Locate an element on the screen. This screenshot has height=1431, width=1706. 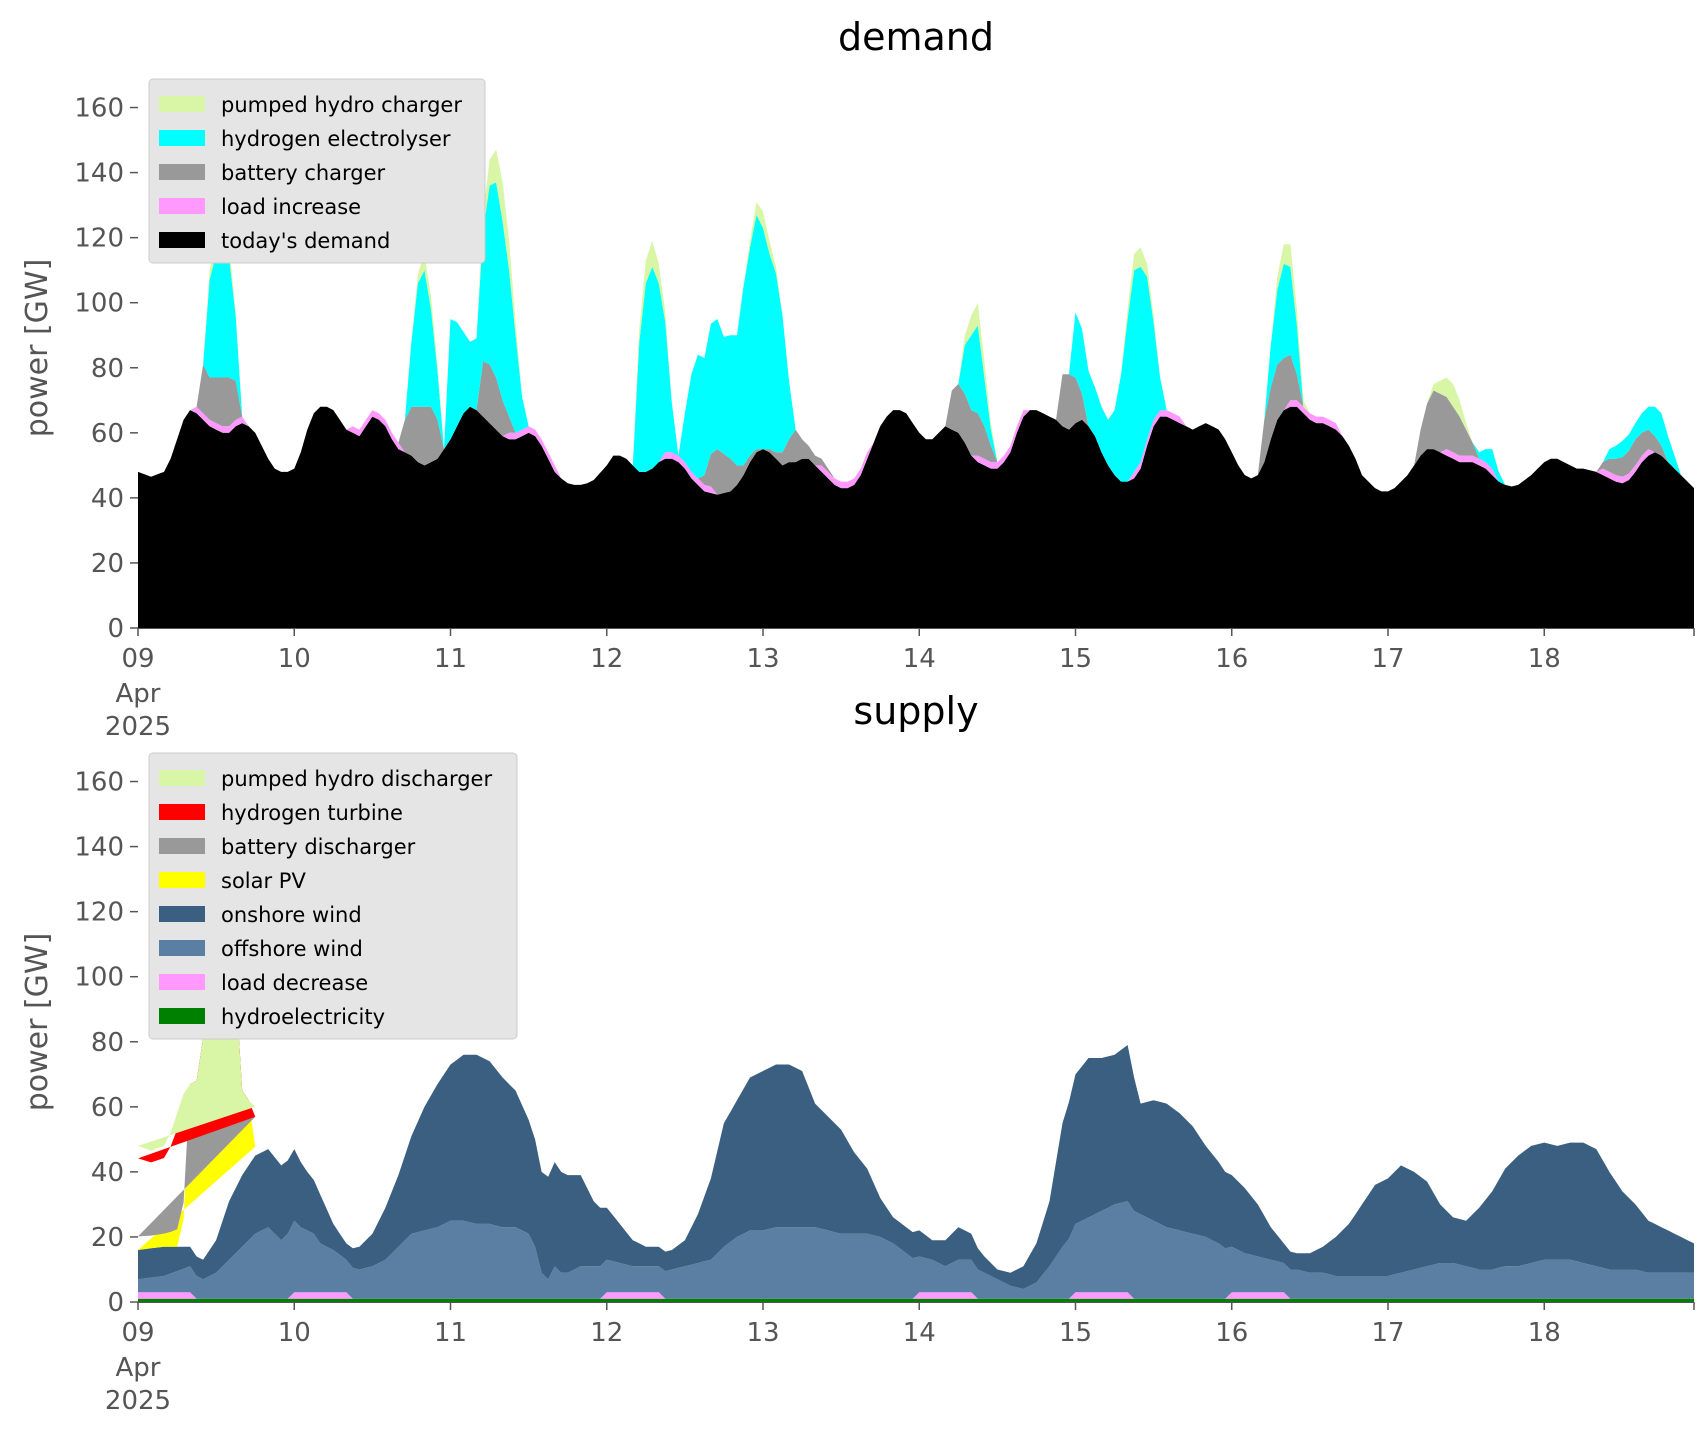
legend-label: onshore wind is located at coordinates (291, 915).